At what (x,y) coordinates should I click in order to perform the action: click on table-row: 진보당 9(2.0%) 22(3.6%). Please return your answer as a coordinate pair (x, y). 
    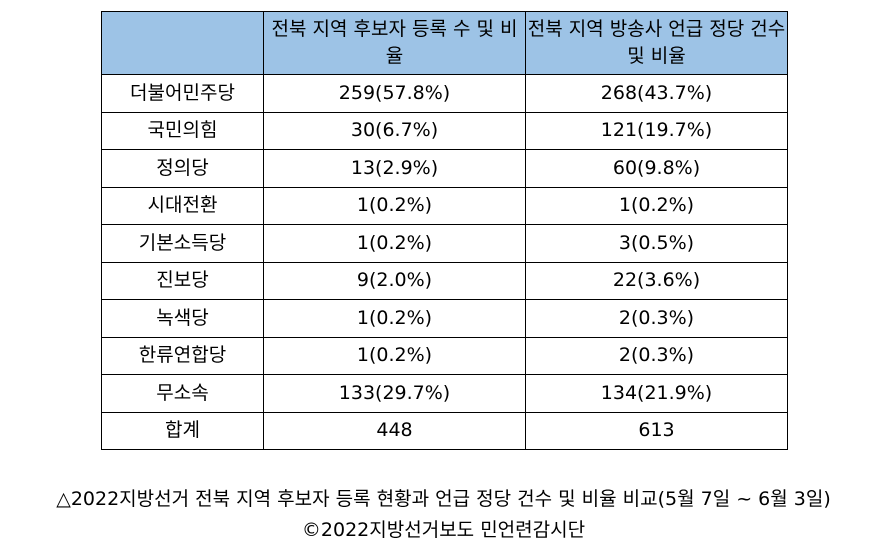
    Looking at the image, I should click on (444, 280).